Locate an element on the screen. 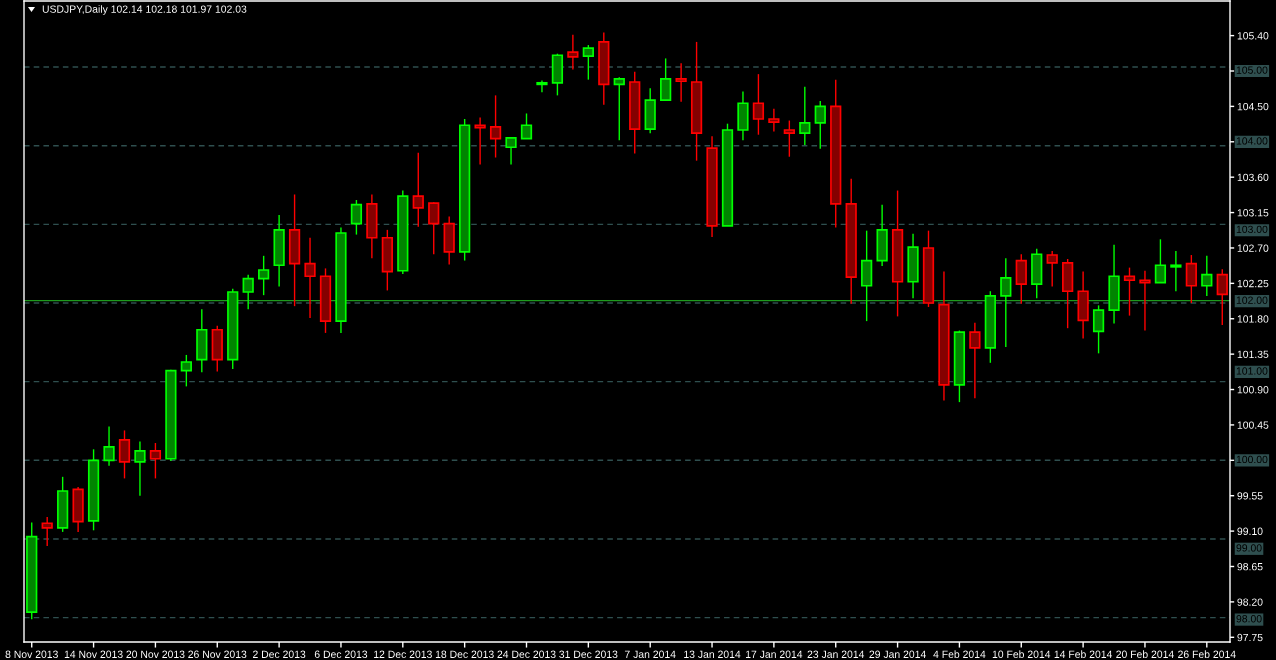  ref-line-label: 99.00 is located at coordinates (1249, 548).